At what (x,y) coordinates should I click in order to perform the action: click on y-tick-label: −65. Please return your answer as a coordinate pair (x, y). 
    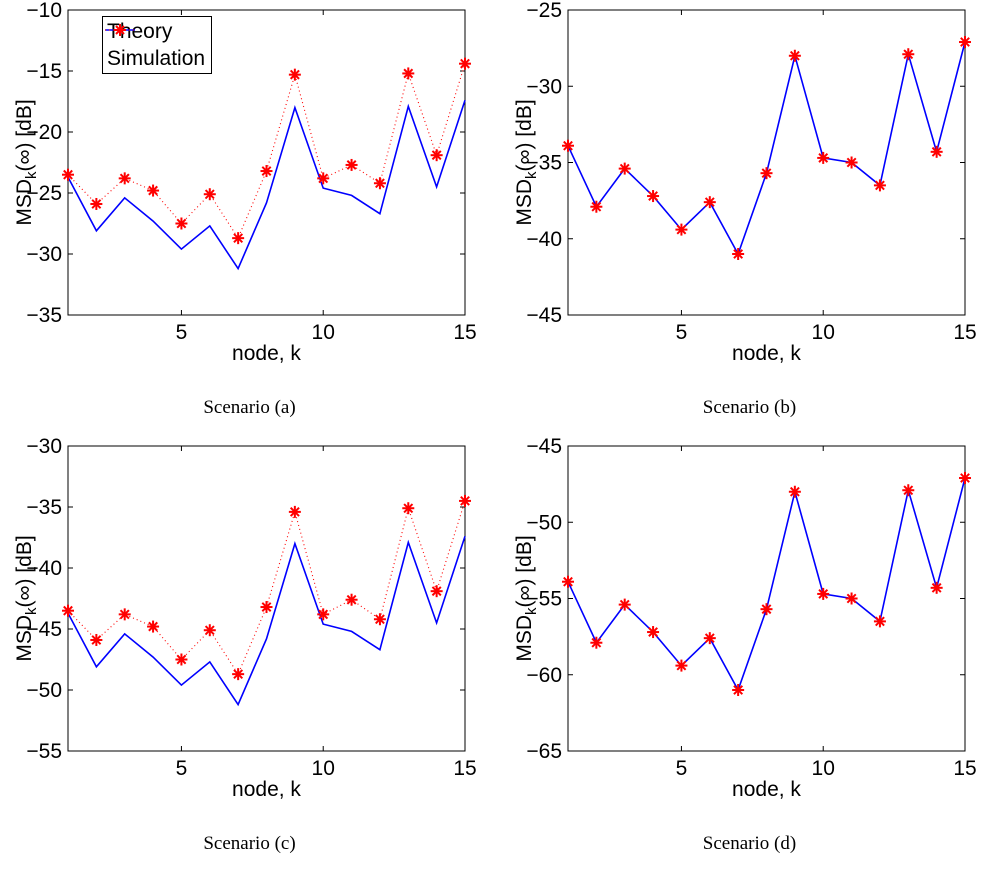
    Looking at the image, I should click on (544, 751).